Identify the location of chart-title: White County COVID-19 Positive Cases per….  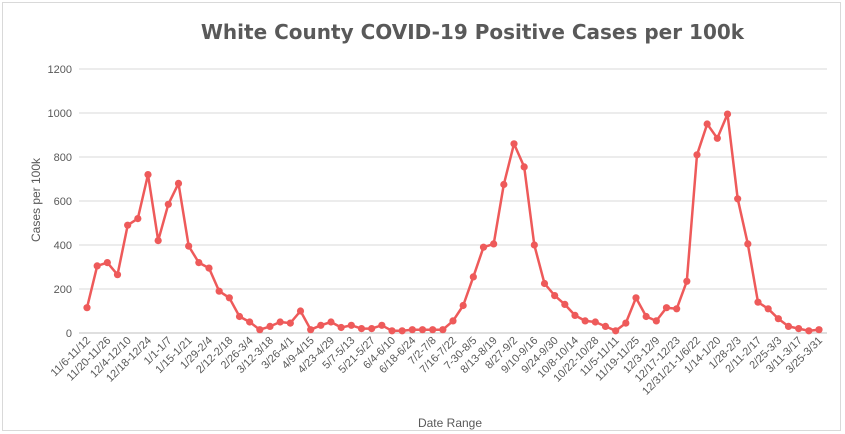
(472, 32).